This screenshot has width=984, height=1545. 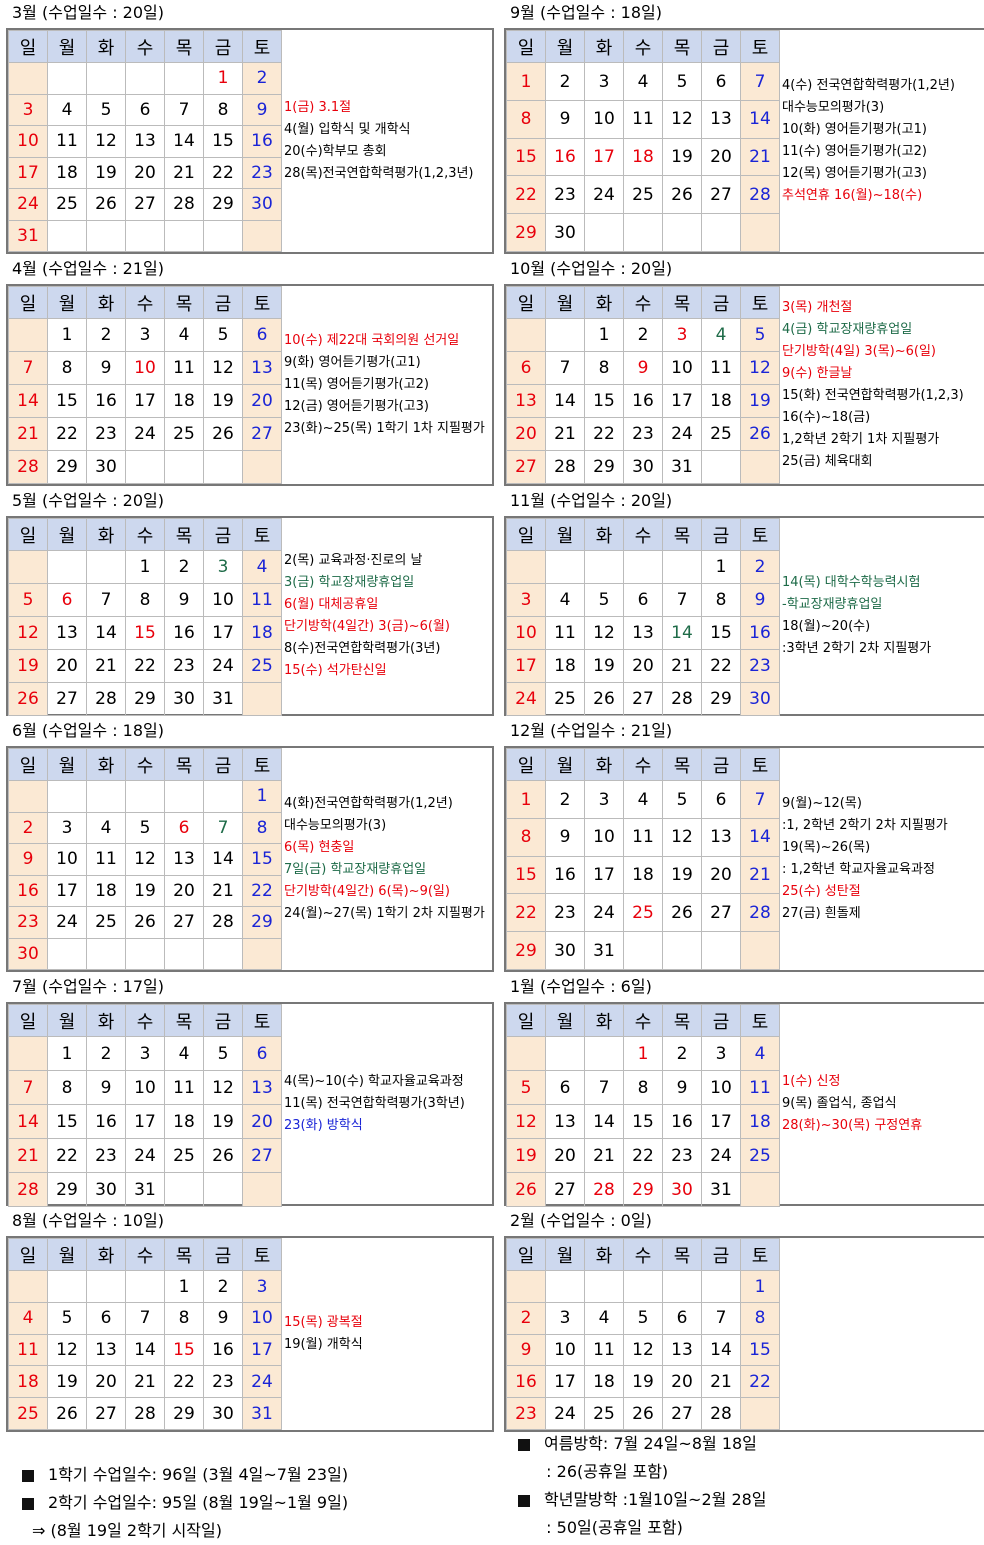 I want to click on day-cell: 25, so click(x=643, y=913).